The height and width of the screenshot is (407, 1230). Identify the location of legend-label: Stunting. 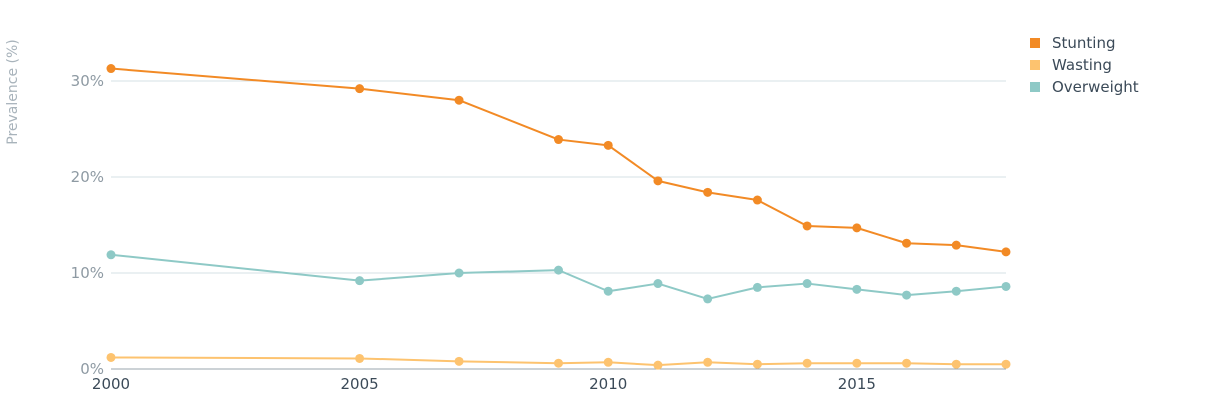
(1084, 43).